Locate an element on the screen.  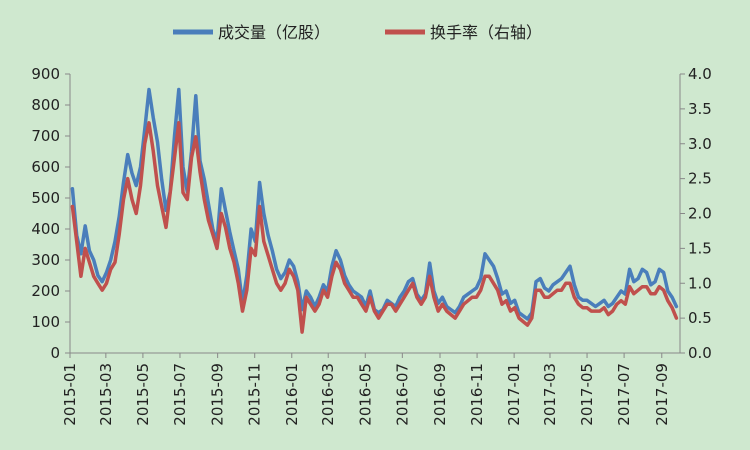
x-tick-label: 2016-03 is located at coordinates (328, 394).